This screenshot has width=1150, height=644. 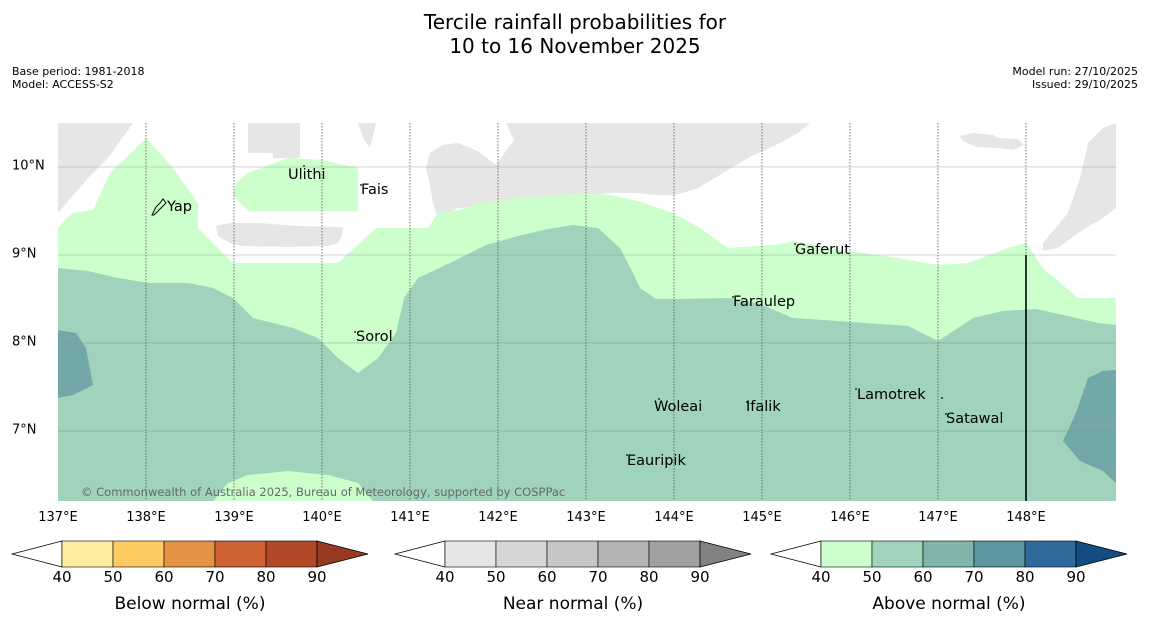 What do you see at coordinates (179, 207) in the screenshot?
I see `place-label-yap: Yap` at bounding box center [179, 207].